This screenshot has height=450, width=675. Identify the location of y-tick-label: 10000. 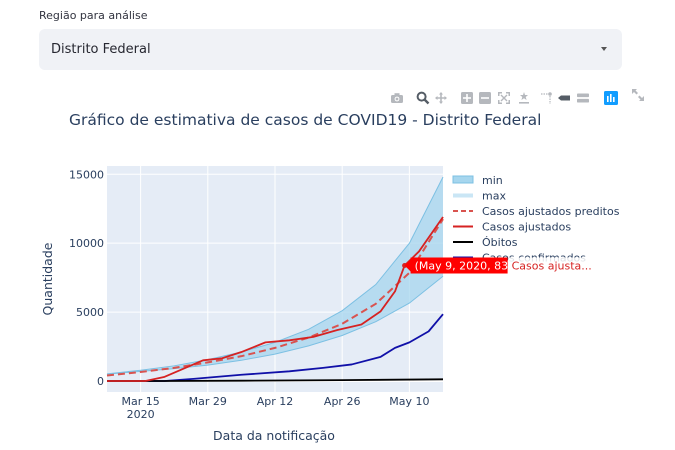
(86, 243).